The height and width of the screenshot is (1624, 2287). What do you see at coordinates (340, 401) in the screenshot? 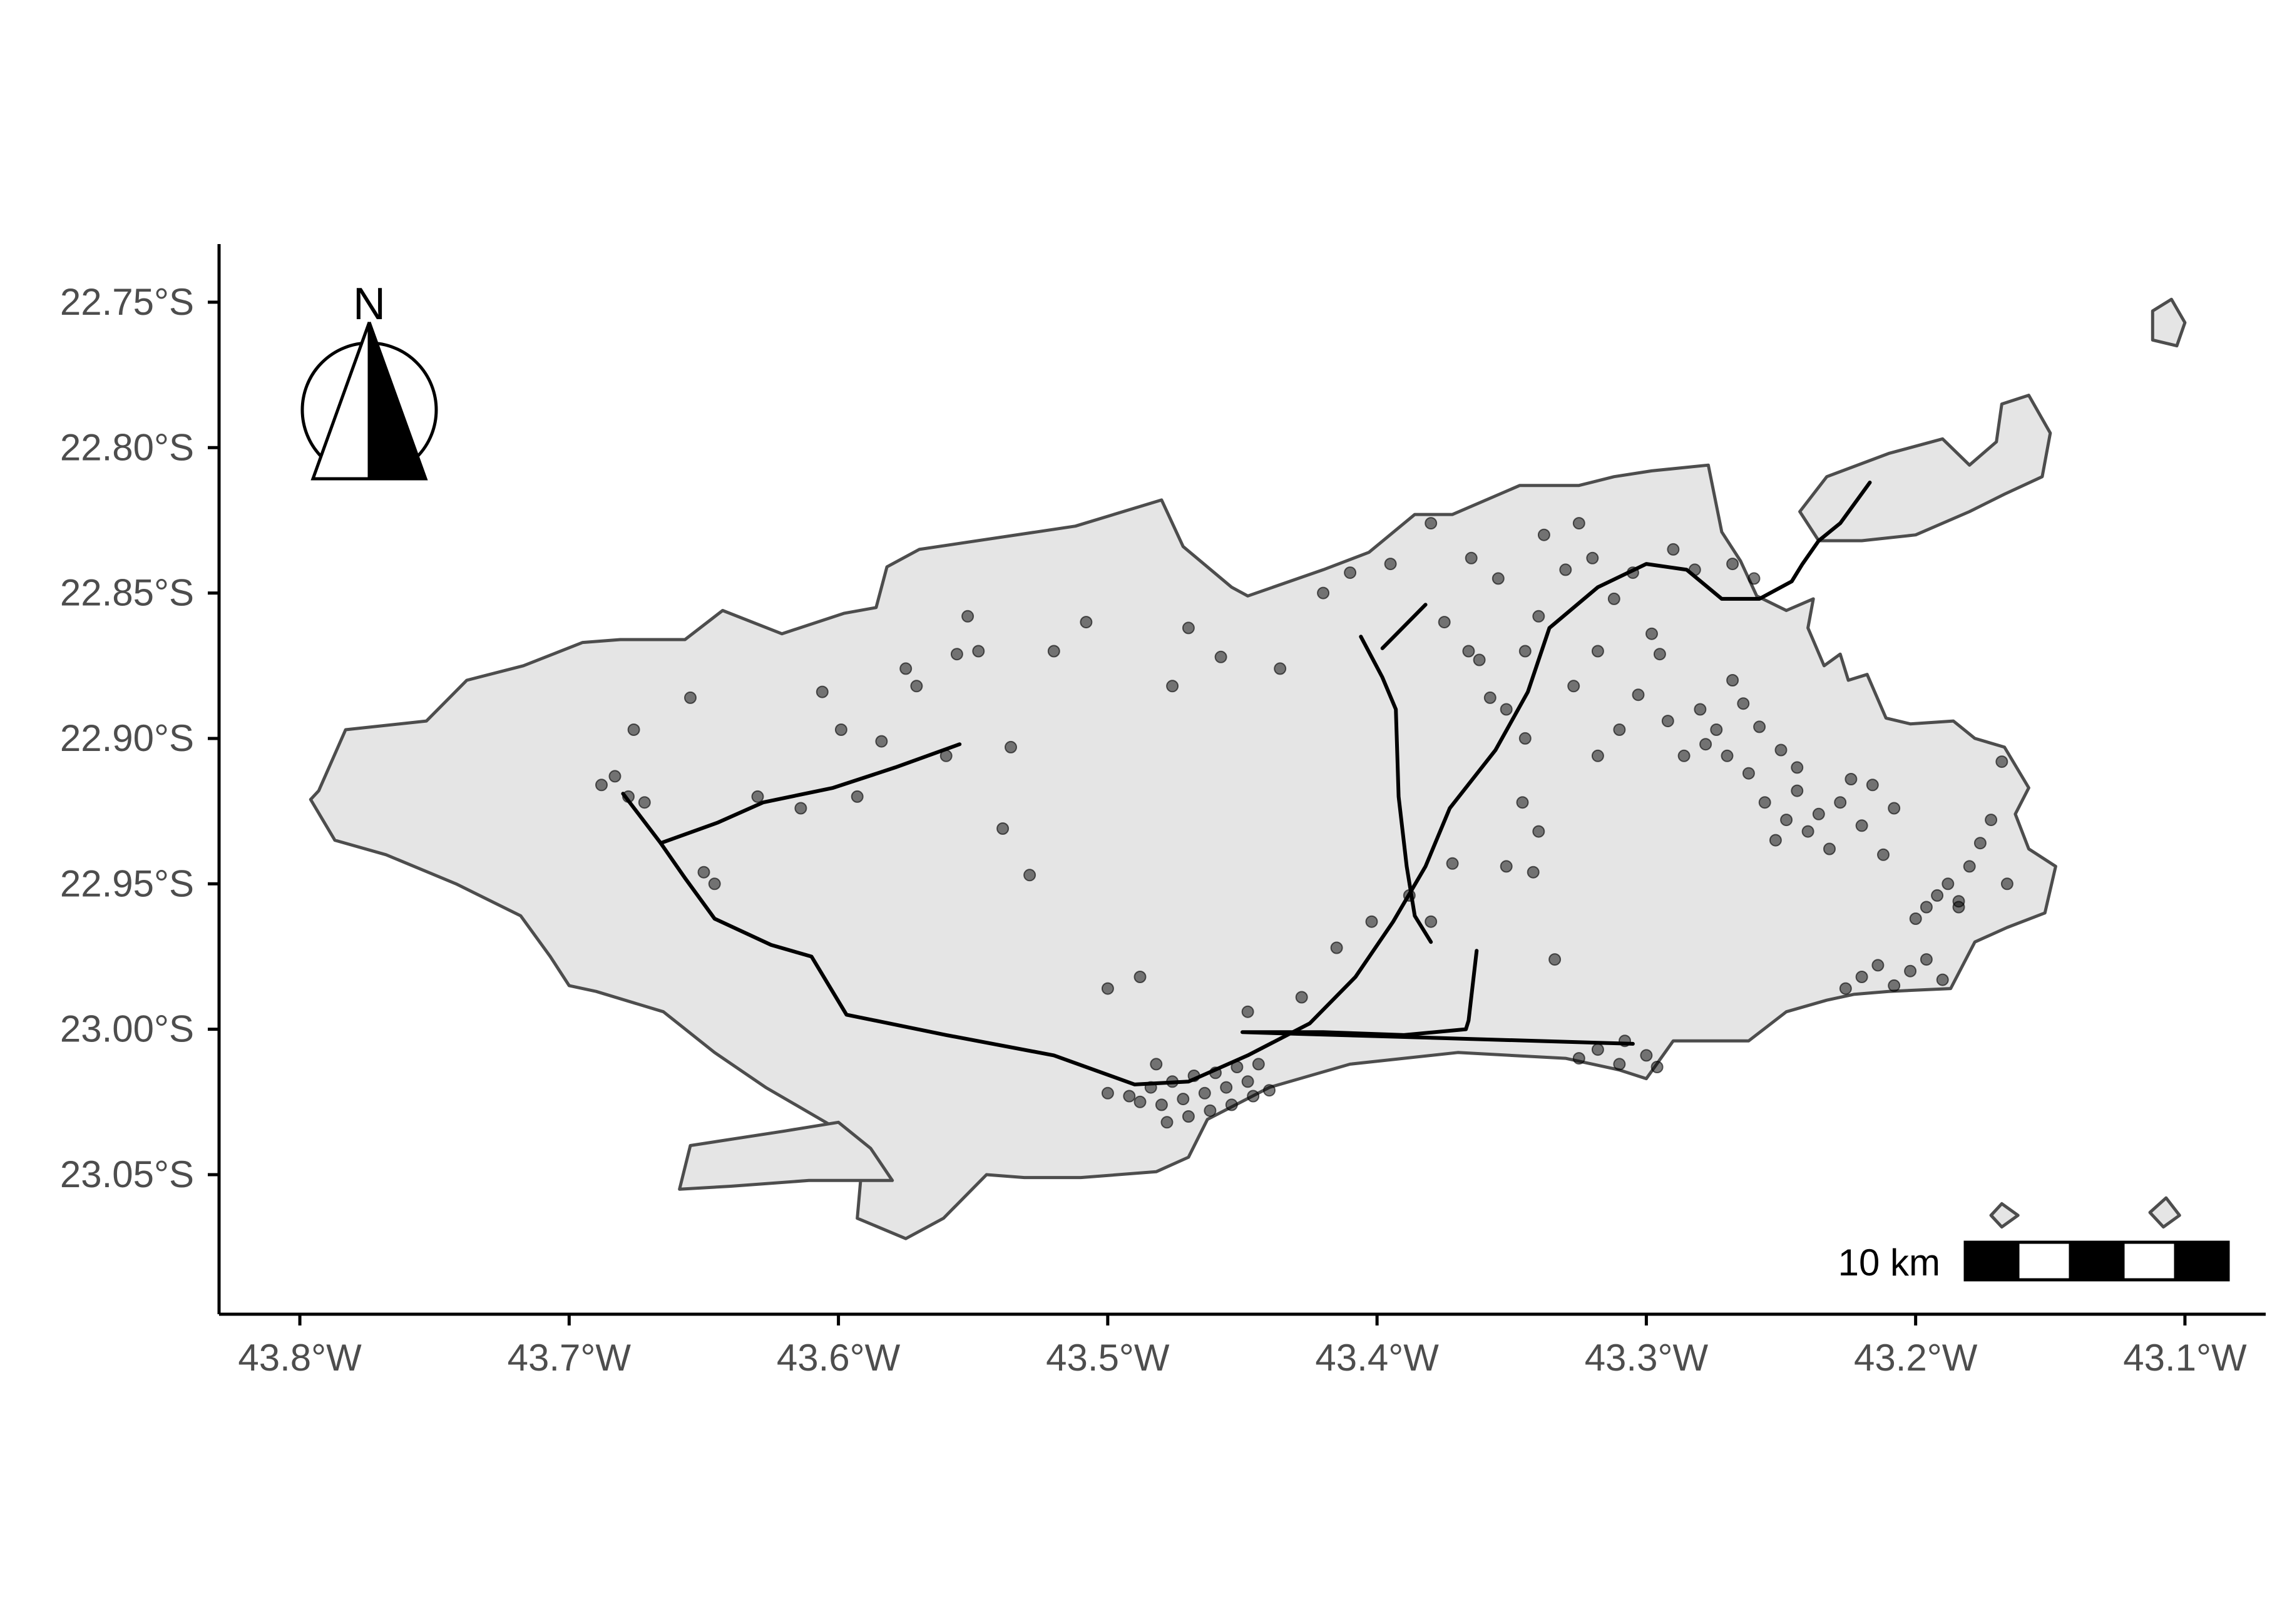
I see `compass-needle-left` at bounding box center [340, 401].